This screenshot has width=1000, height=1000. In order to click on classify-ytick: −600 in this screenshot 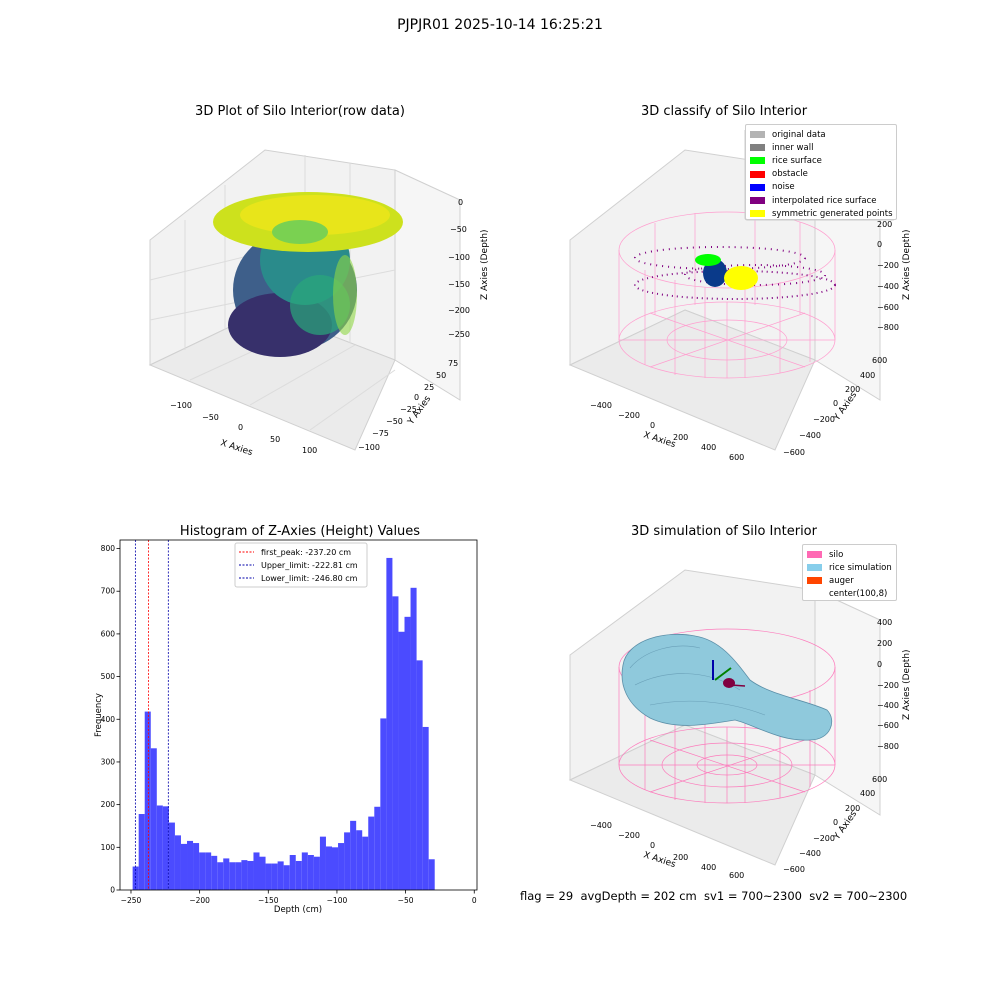, I will do `click(794, 452)`.